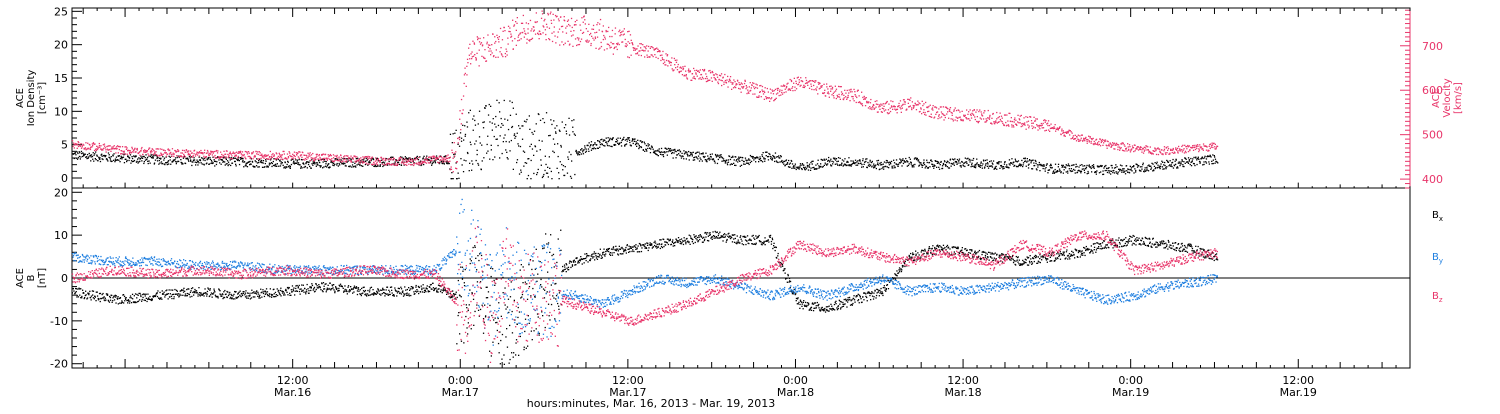 The width and height of the screenshot is (1500, 414). I want to click on density-tick-label: 10, so click(61, 111).